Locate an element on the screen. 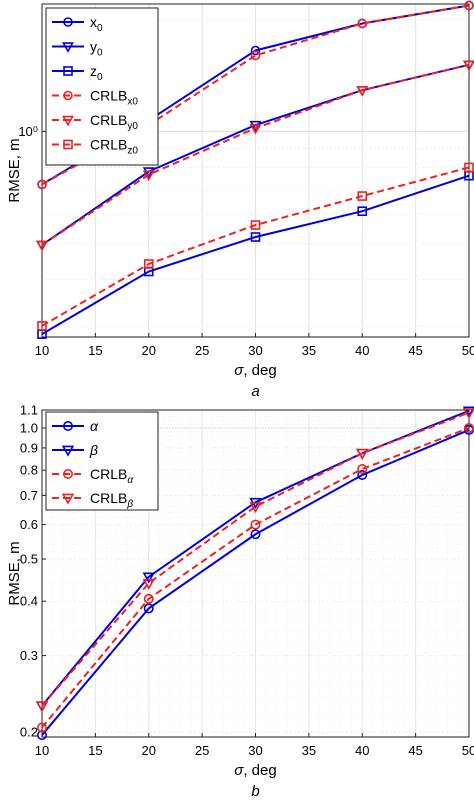  legend-label: CRLBz0 is located at coordinates (114, 147).